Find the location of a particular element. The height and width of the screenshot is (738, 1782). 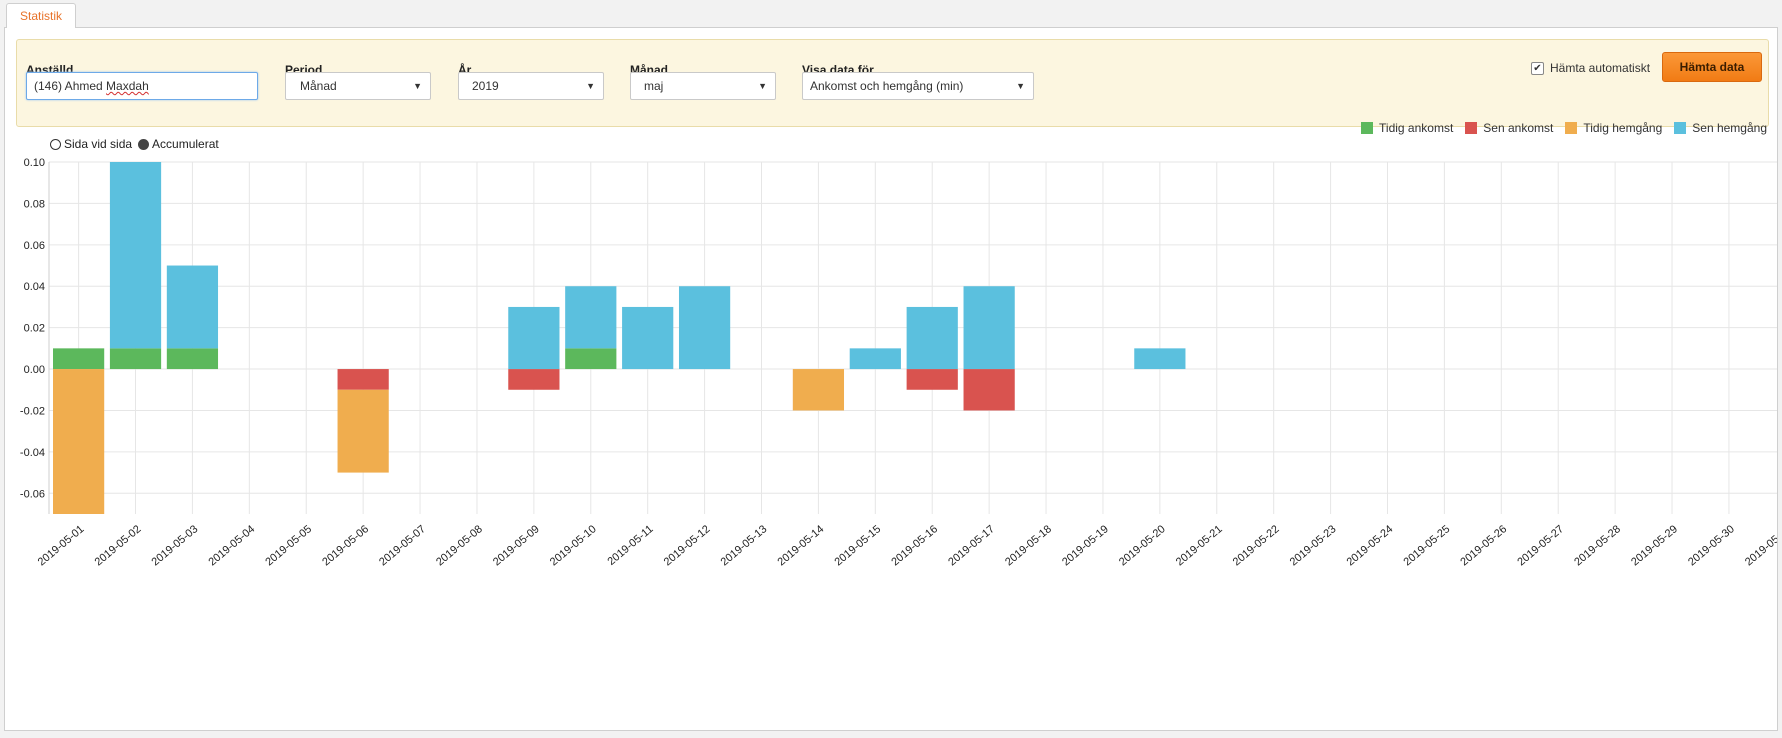

legend-item-late-leave: Sen hemgång is located at coordinates (1720, 128).